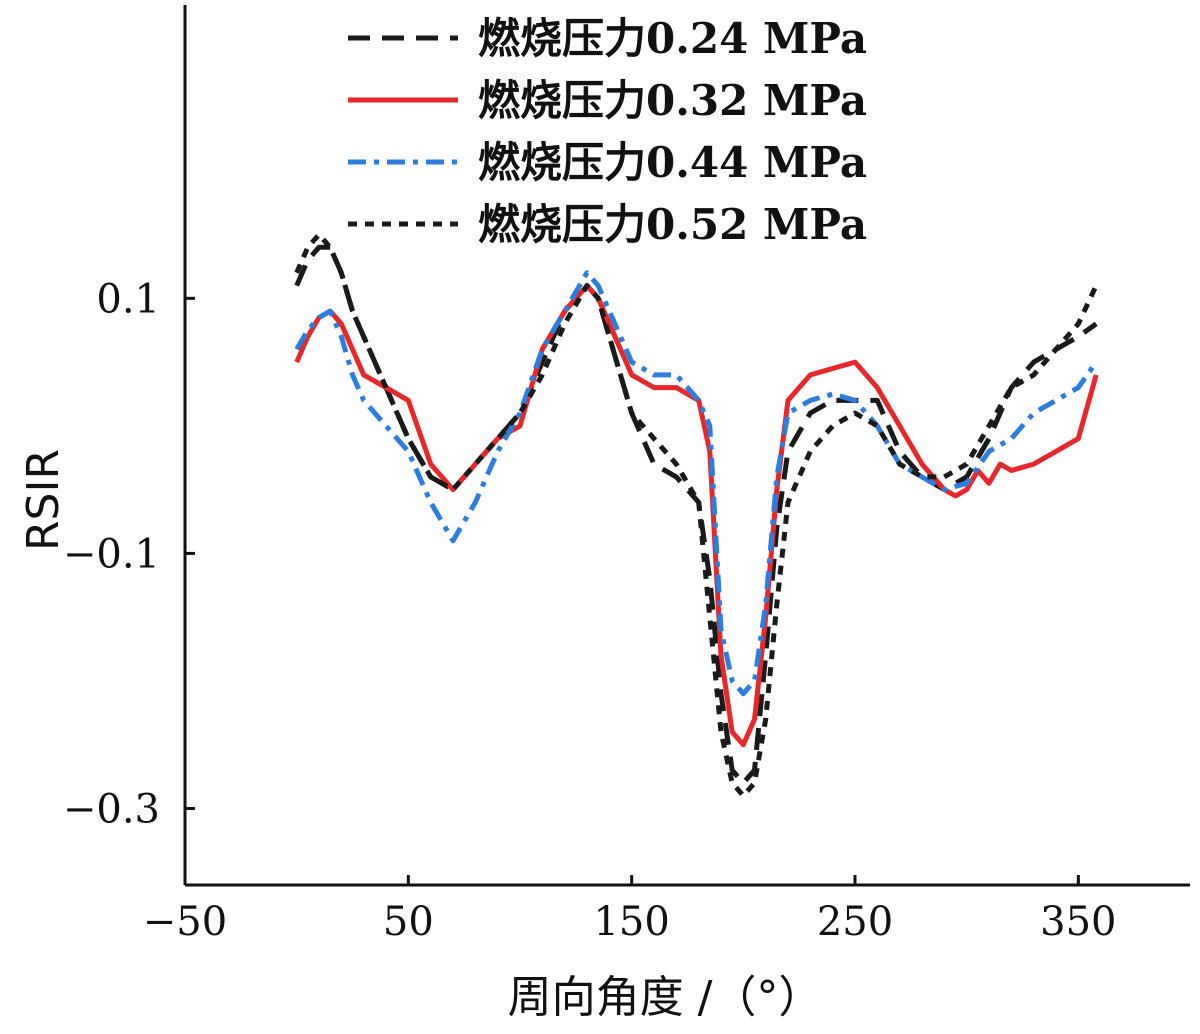 This screenshot has width=1200, height=1034. What do you see at coordinates (1078, 922) in the screenshot?
I see `x-tick-label: 350` at bounding box center [1078, 922].